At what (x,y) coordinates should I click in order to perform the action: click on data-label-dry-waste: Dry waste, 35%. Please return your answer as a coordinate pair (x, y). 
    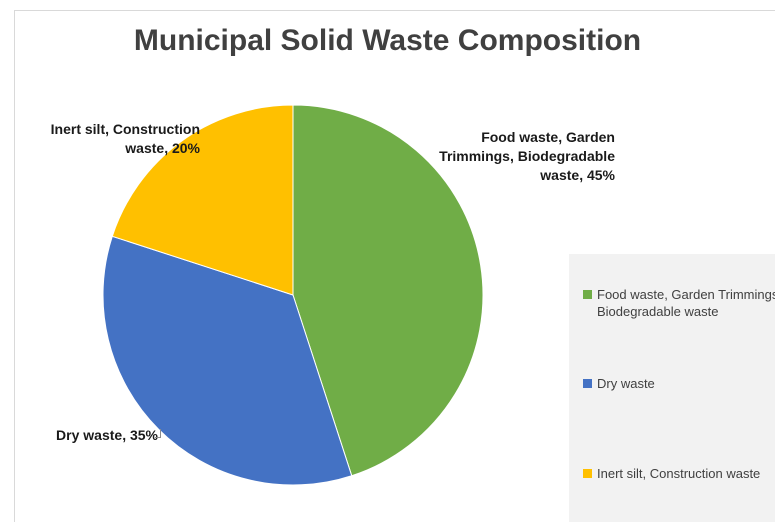
    Looking at the image, I should click on (107, 435).